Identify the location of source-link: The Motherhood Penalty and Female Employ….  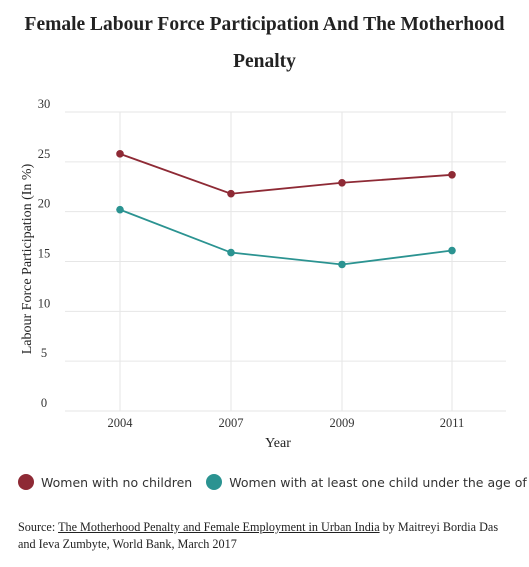
(219, 527).